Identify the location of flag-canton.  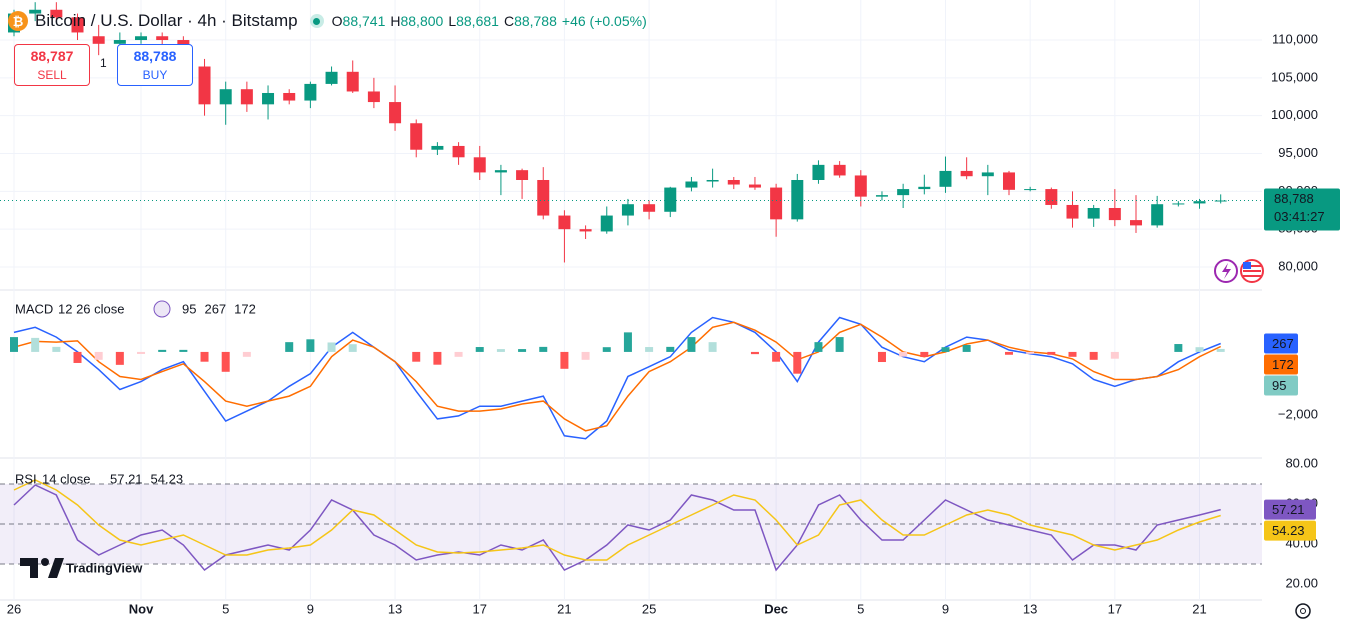
(1247, 265).